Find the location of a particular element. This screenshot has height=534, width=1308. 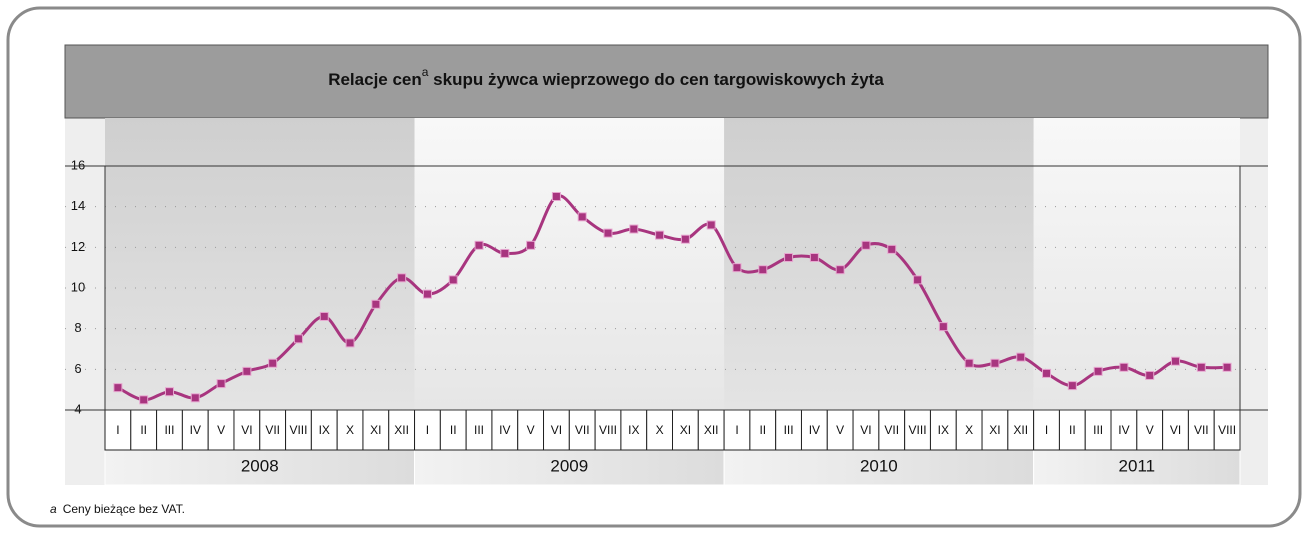

footnote-mark: a is located at coordinates (53, 509).